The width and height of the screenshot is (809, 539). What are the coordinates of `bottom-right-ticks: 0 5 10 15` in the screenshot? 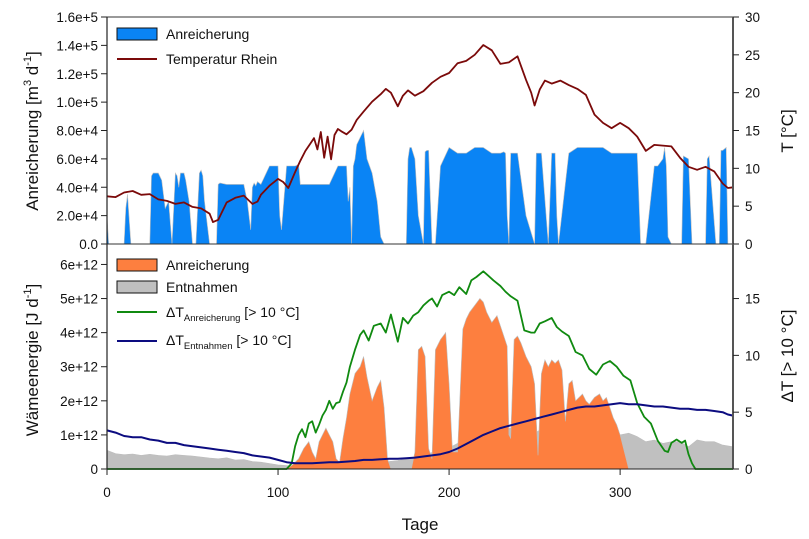 It's located at (746, 384).